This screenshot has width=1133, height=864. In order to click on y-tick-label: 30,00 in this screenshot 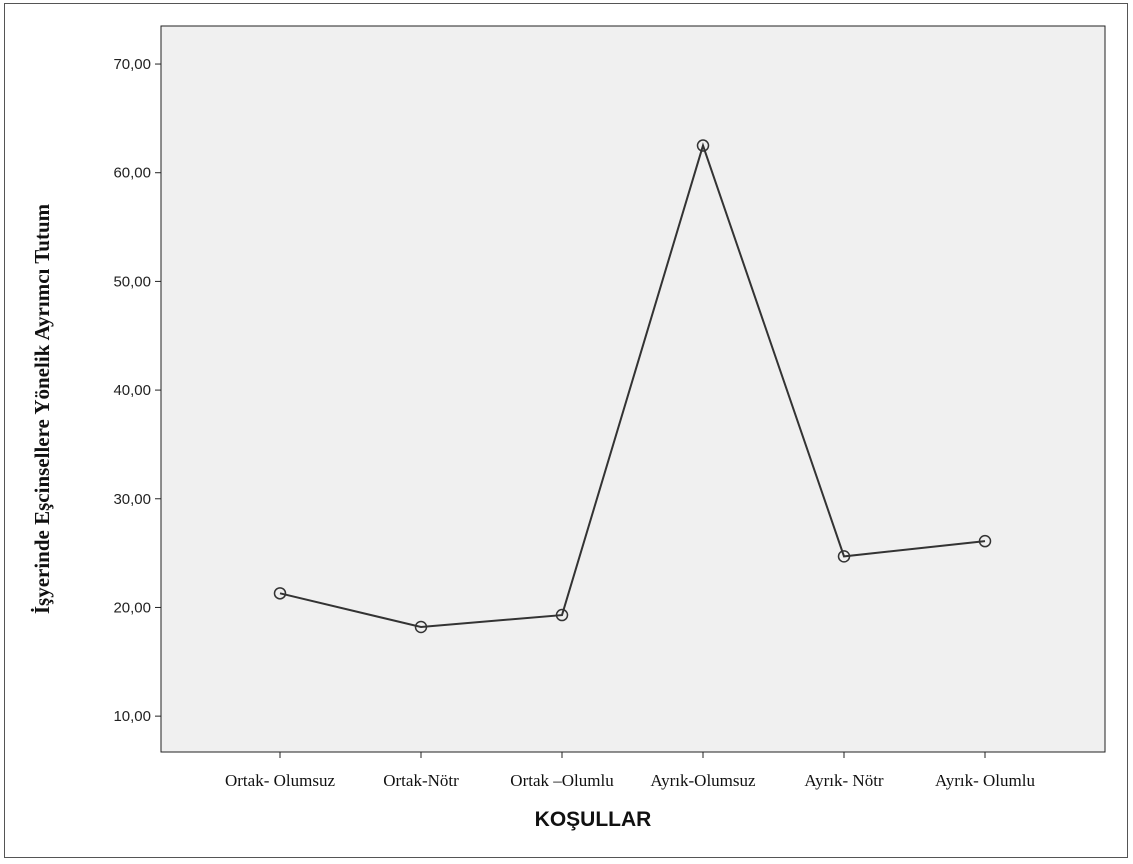, I will do `click(132, 499)`.